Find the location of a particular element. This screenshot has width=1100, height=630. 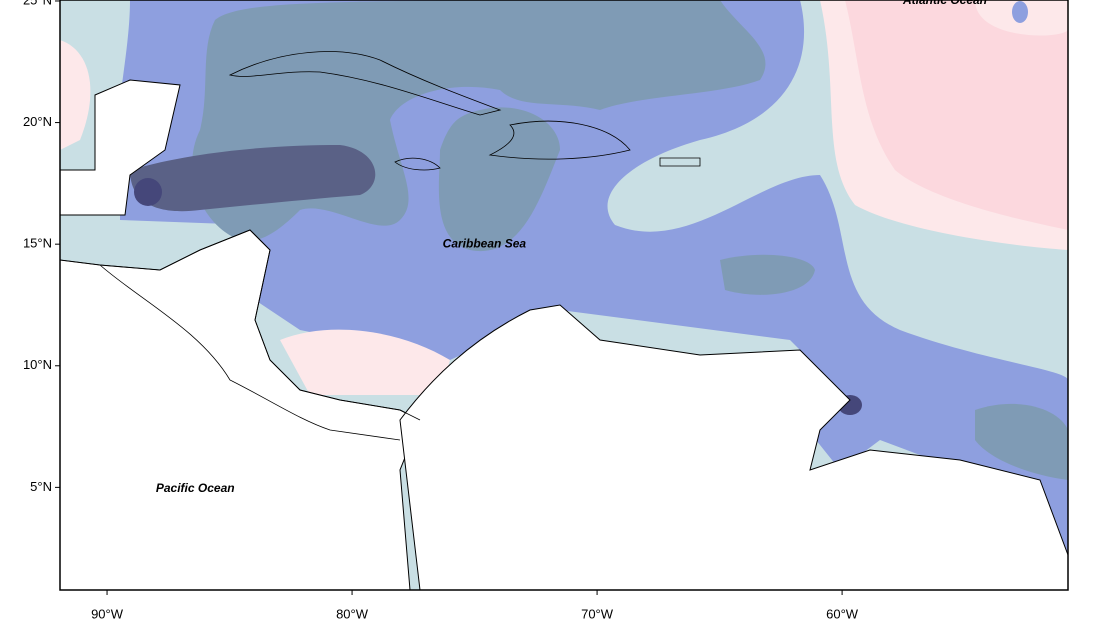

jamaica is located at coordinates (417, 164).